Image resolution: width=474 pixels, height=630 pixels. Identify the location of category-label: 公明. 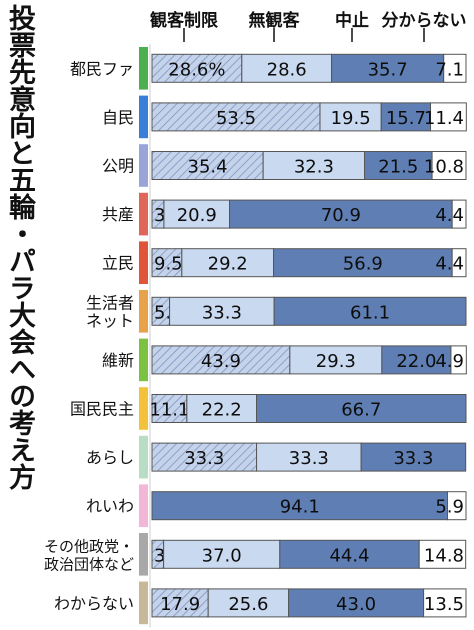
(118, 166).